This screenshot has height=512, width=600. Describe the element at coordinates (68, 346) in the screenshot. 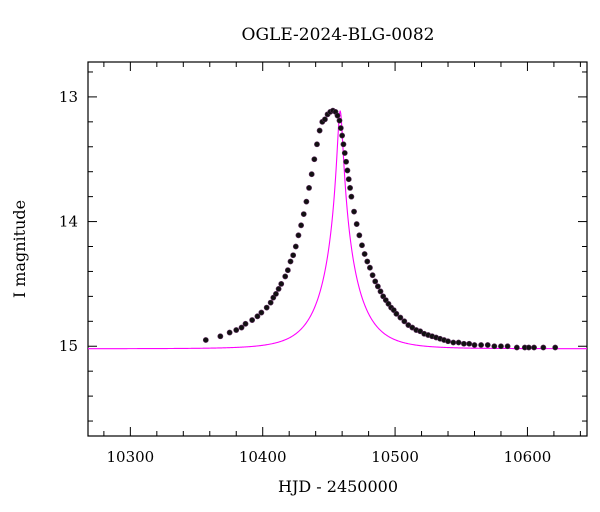

I see `y-tick-label: 15` at that location.